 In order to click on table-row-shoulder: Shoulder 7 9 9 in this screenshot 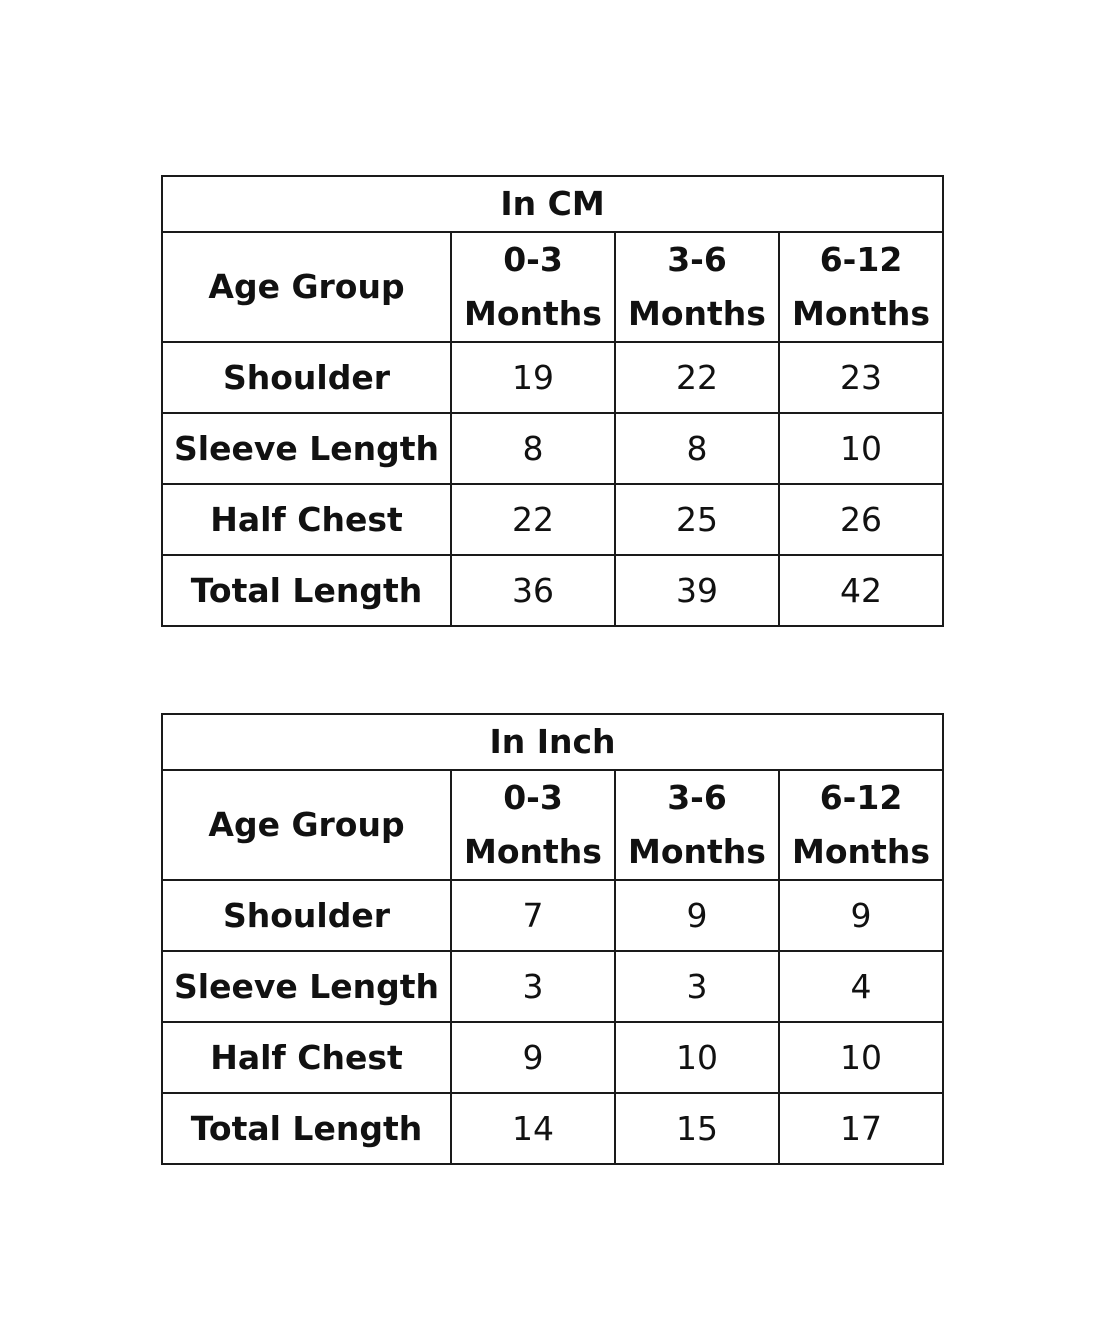, I will do `click(553, 915)`.